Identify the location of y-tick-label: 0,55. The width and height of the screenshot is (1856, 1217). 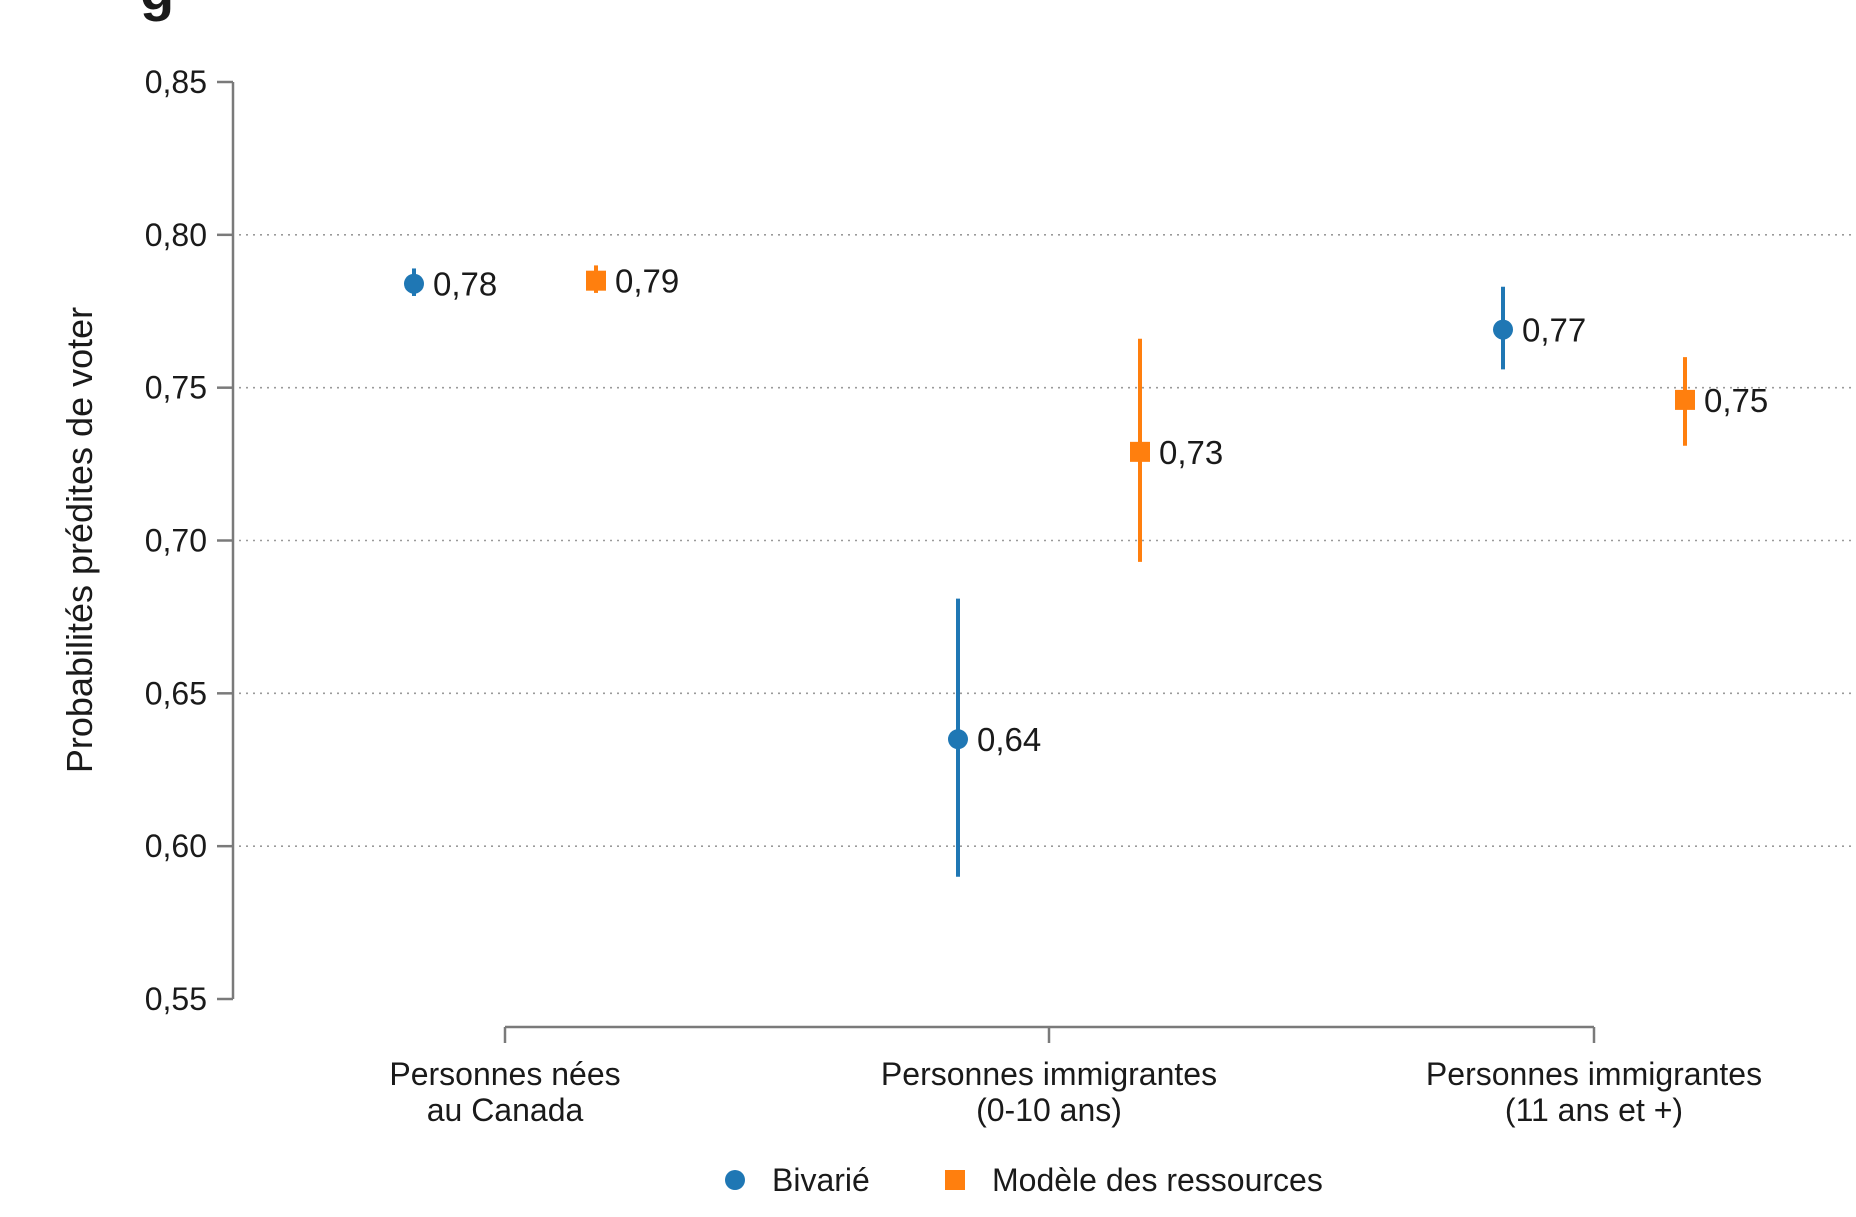
(176, 999).